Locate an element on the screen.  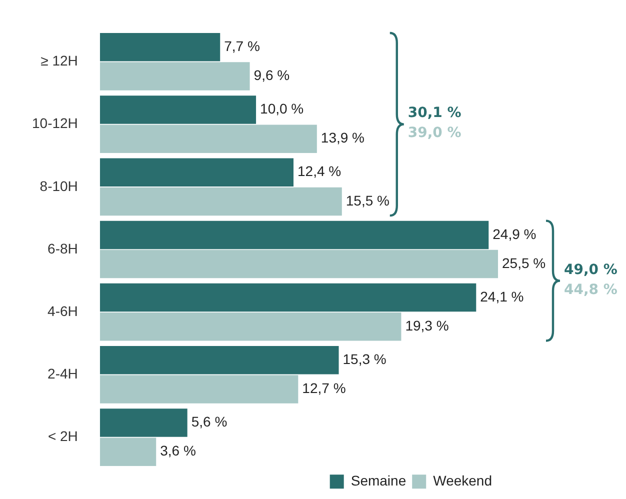
y-tick-label: 8-10H is located at coordinates (59, 186).